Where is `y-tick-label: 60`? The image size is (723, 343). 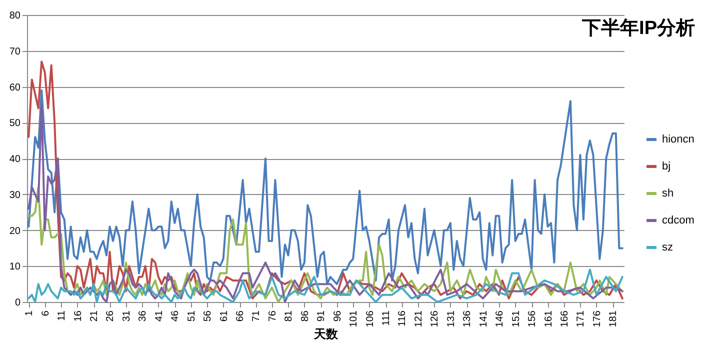 y-tick-label: 60 is located at coordinates (15, 88).